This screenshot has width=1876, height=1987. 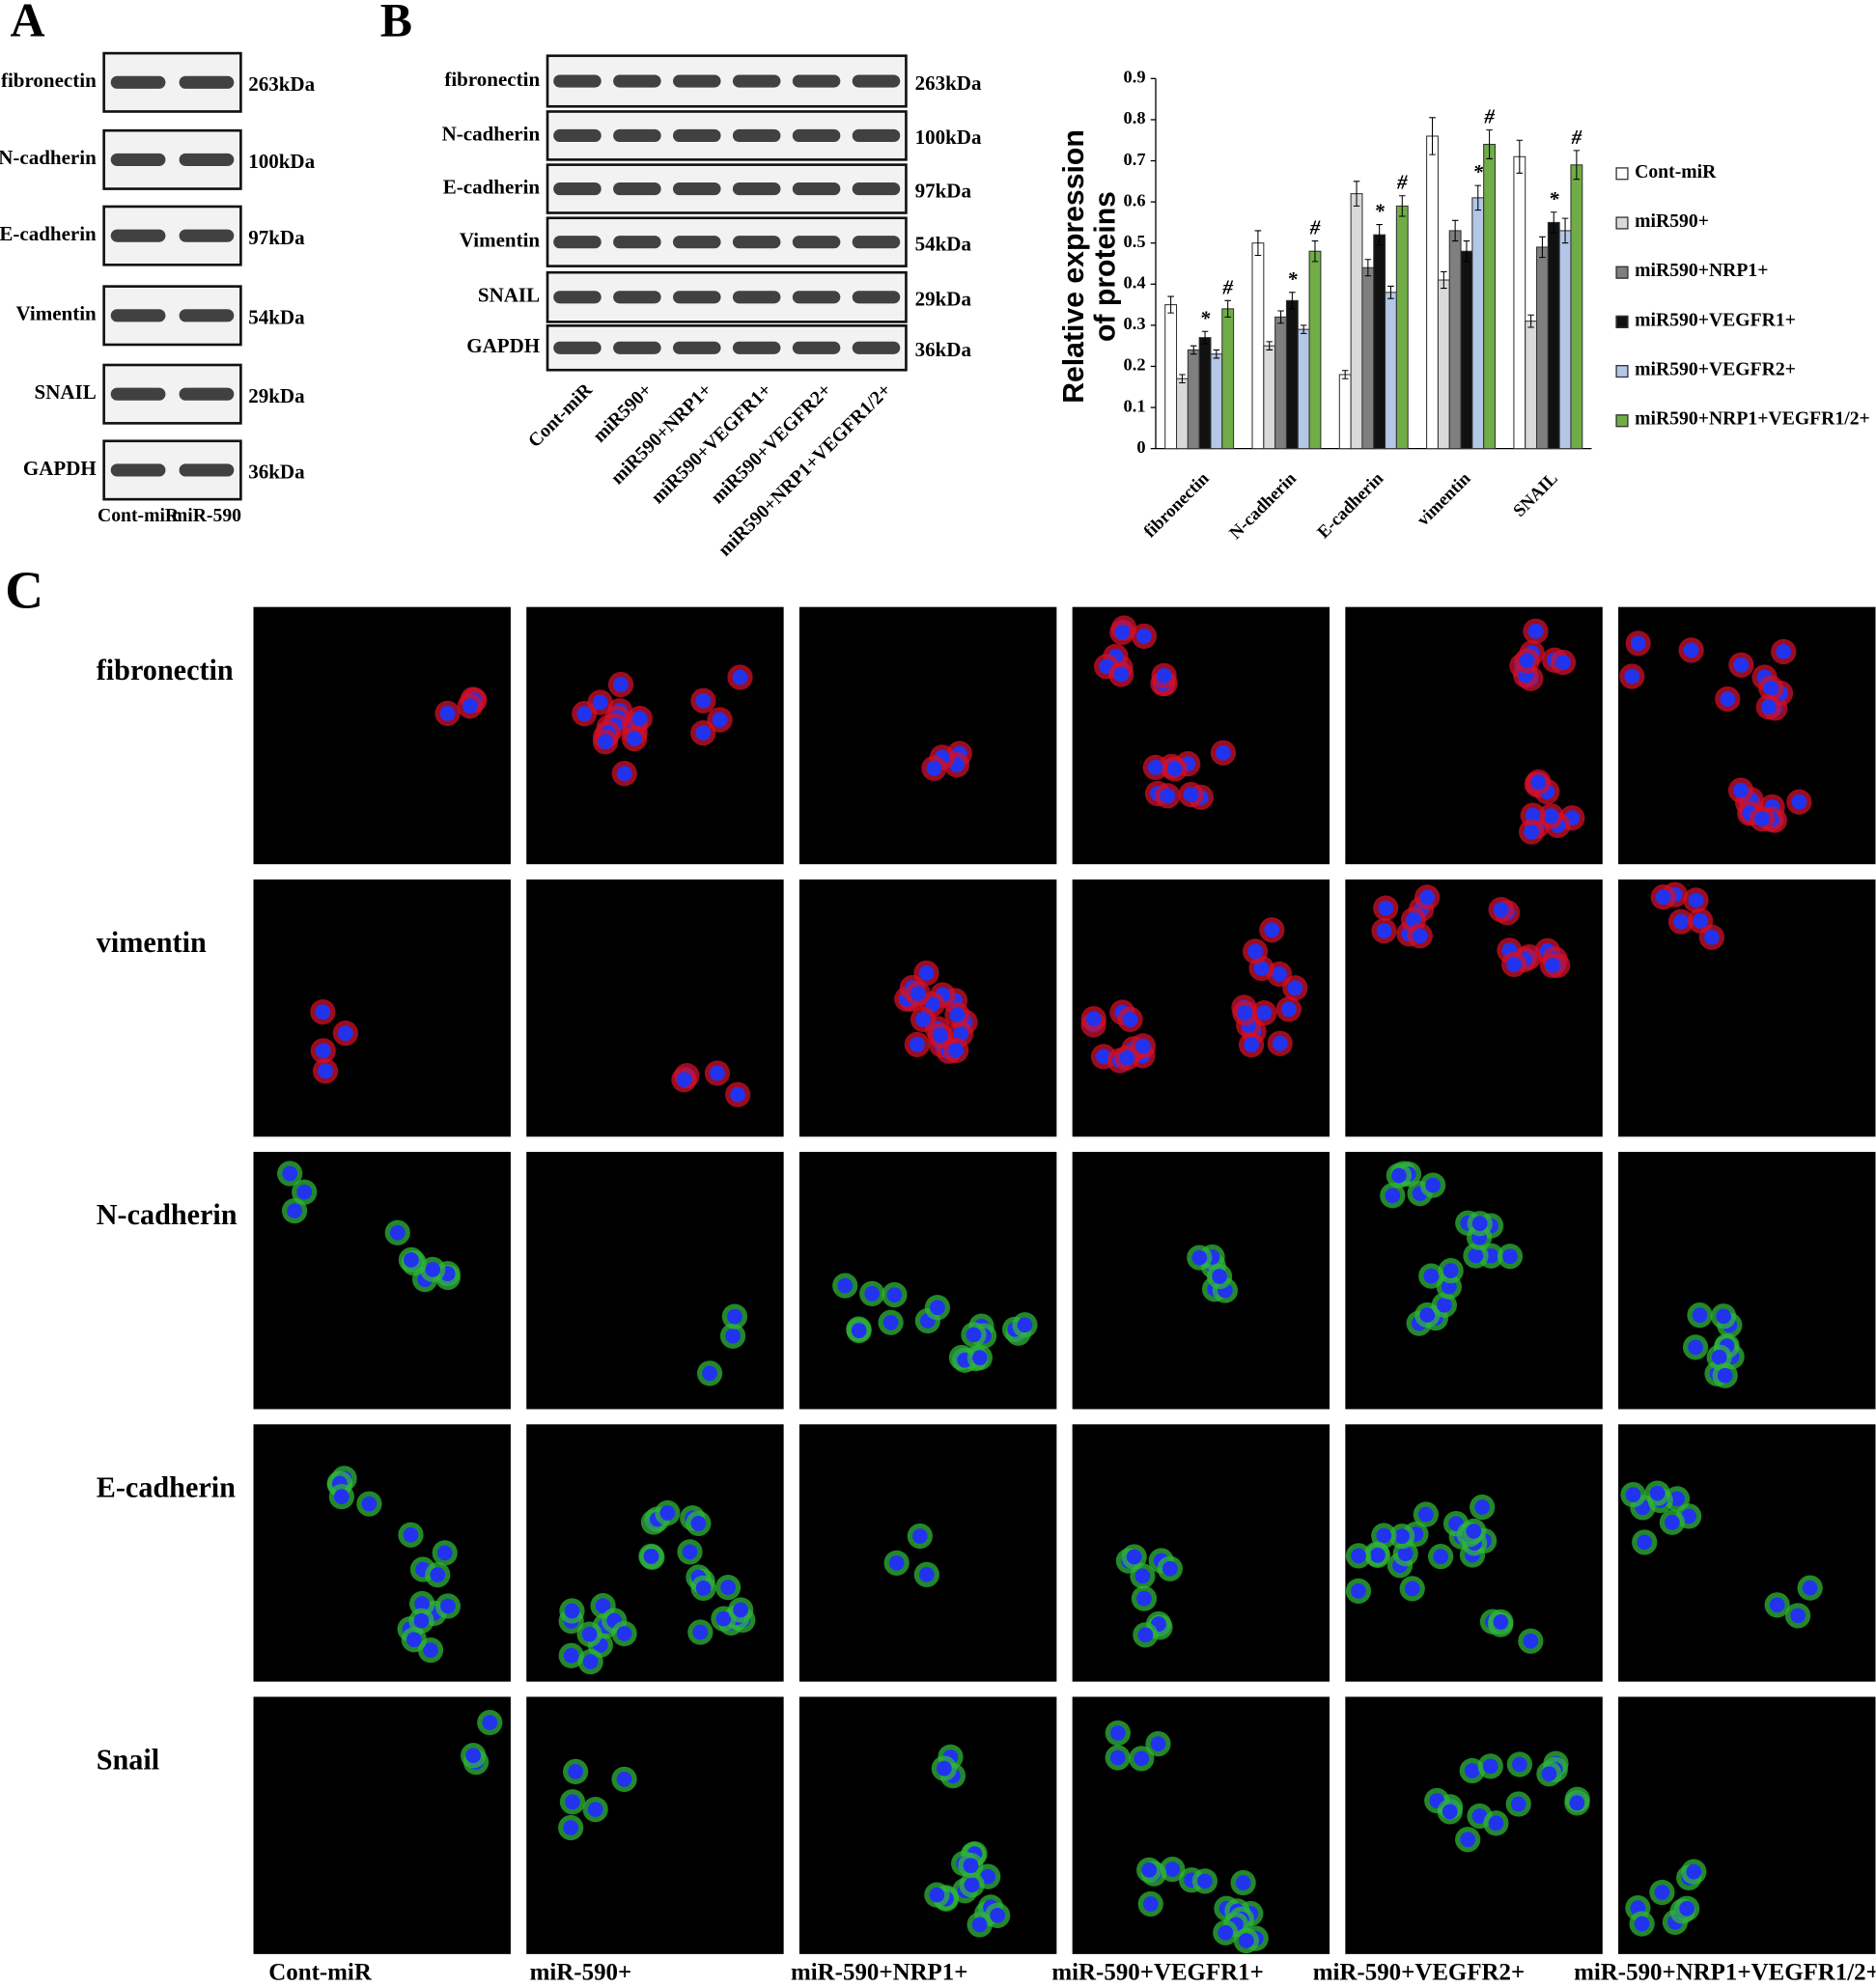 What do you see at coordinates (509, 295) in the screenshot?
I see `protein-label: SNAIL` at bounding box center [509, 295].